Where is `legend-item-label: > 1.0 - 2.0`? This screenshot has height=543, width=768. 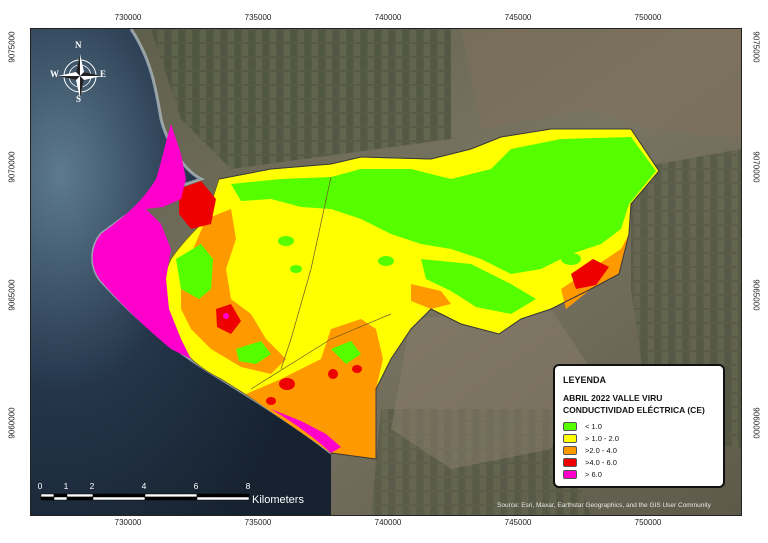 legend-item-label: > 1.0 - 2.0 is located at coordinates (602, 438).